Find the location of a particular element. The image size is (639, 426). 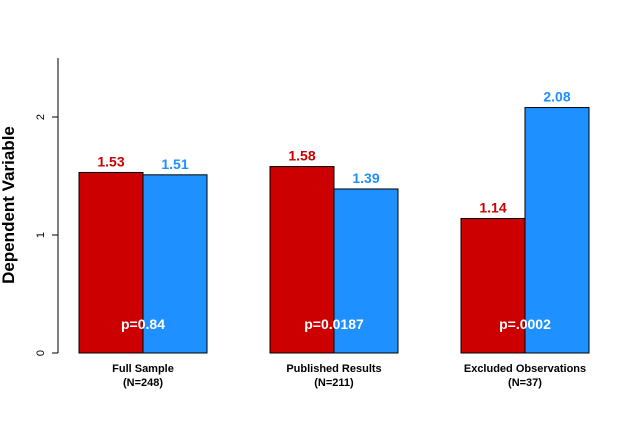

bar-value-label: 1.14 is located at coordinates (492, 207).